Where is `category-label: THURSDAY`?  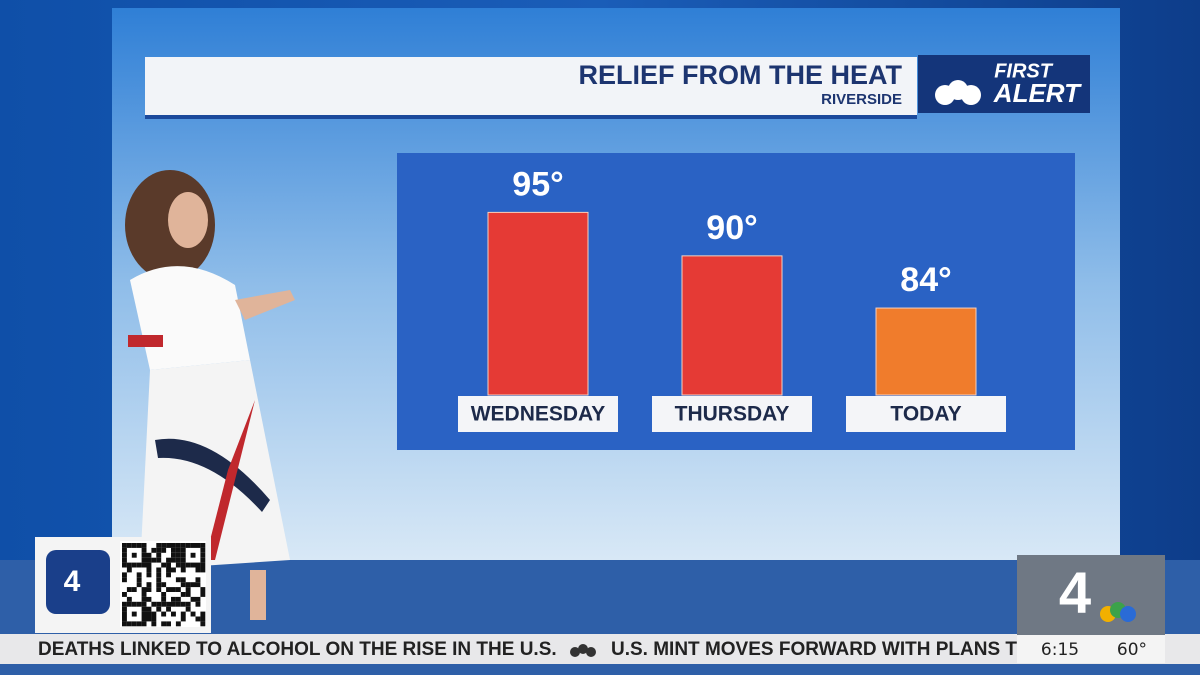 category-label: THURSDAY is located at coordinates (732, 414).